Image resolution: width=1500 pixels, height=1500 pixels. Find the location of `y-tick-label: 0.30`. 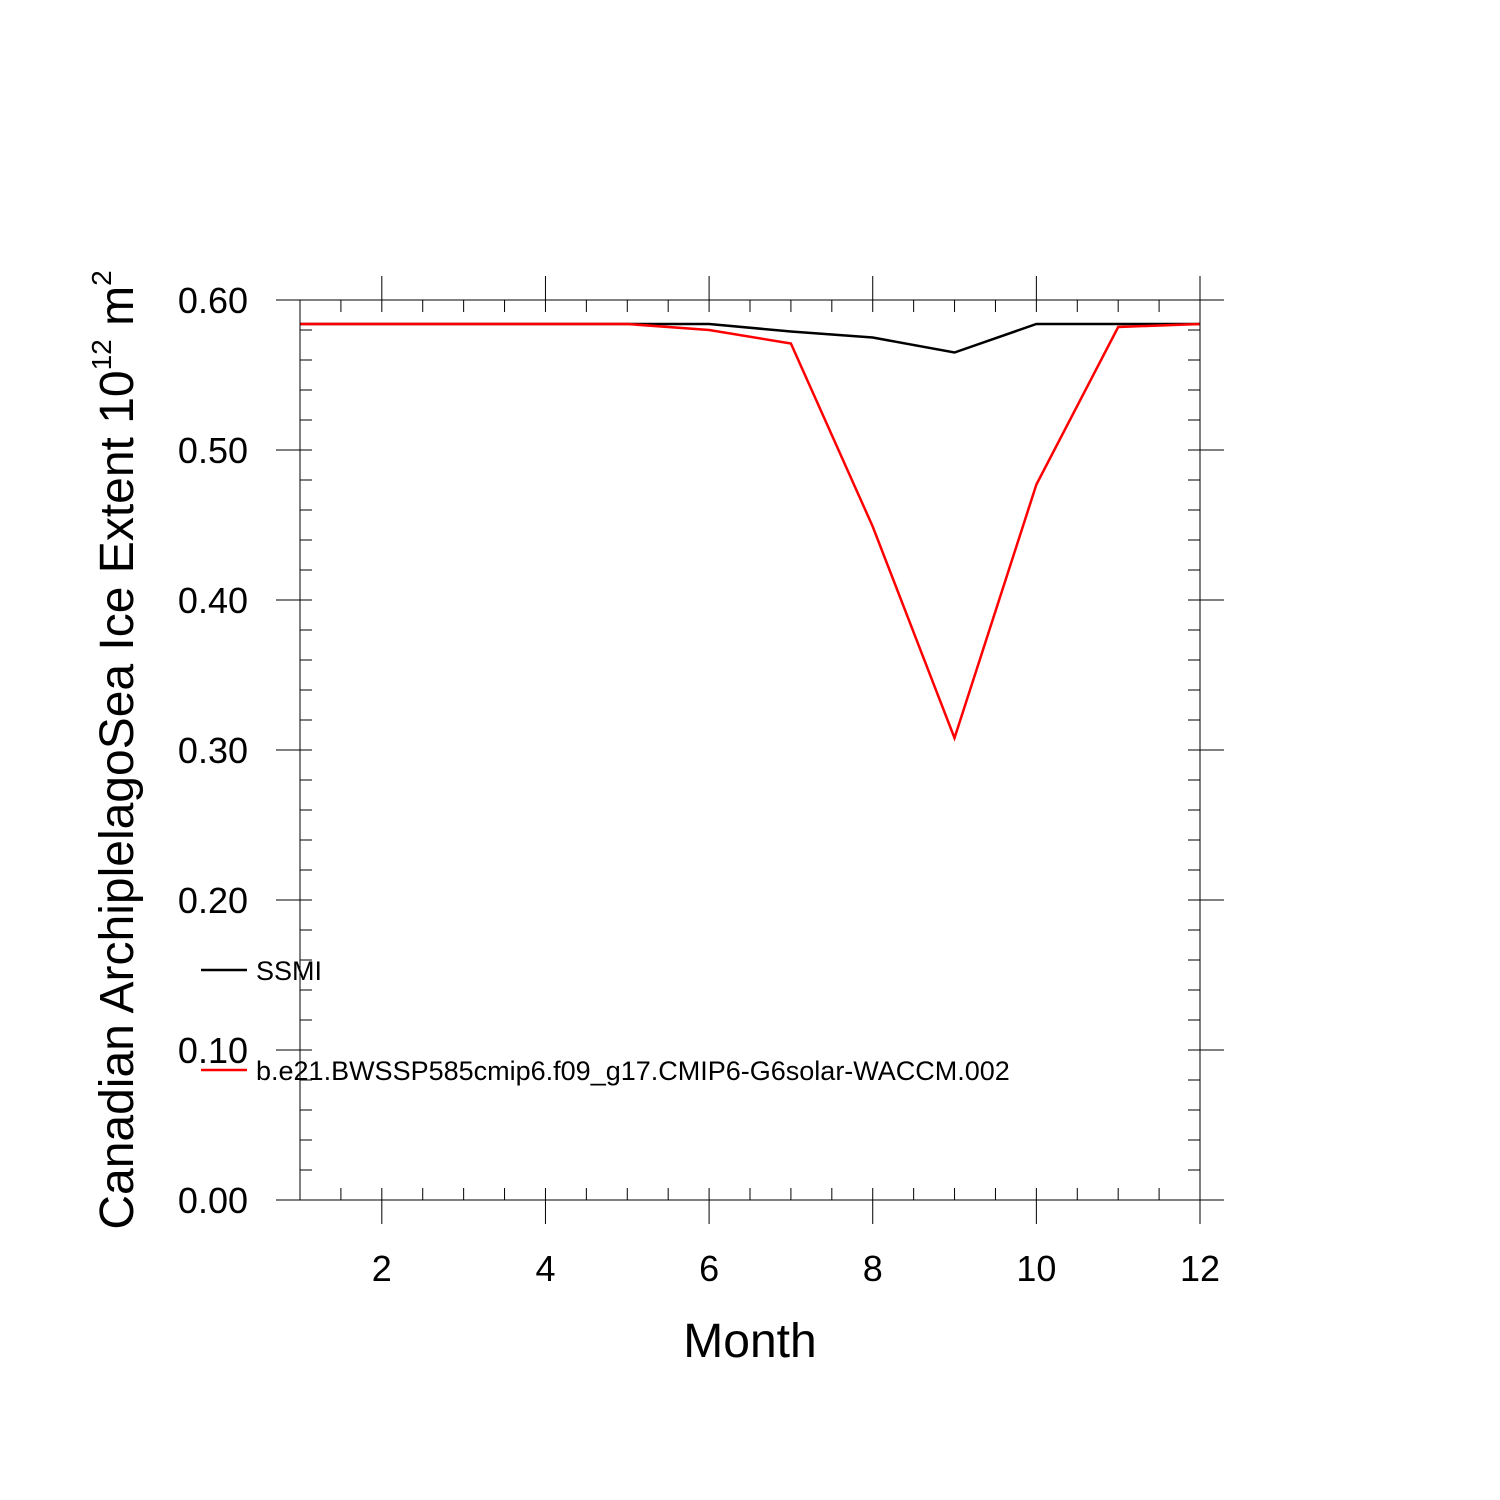

y-tick-label: 0.30 is located at coordinates (213, 750).